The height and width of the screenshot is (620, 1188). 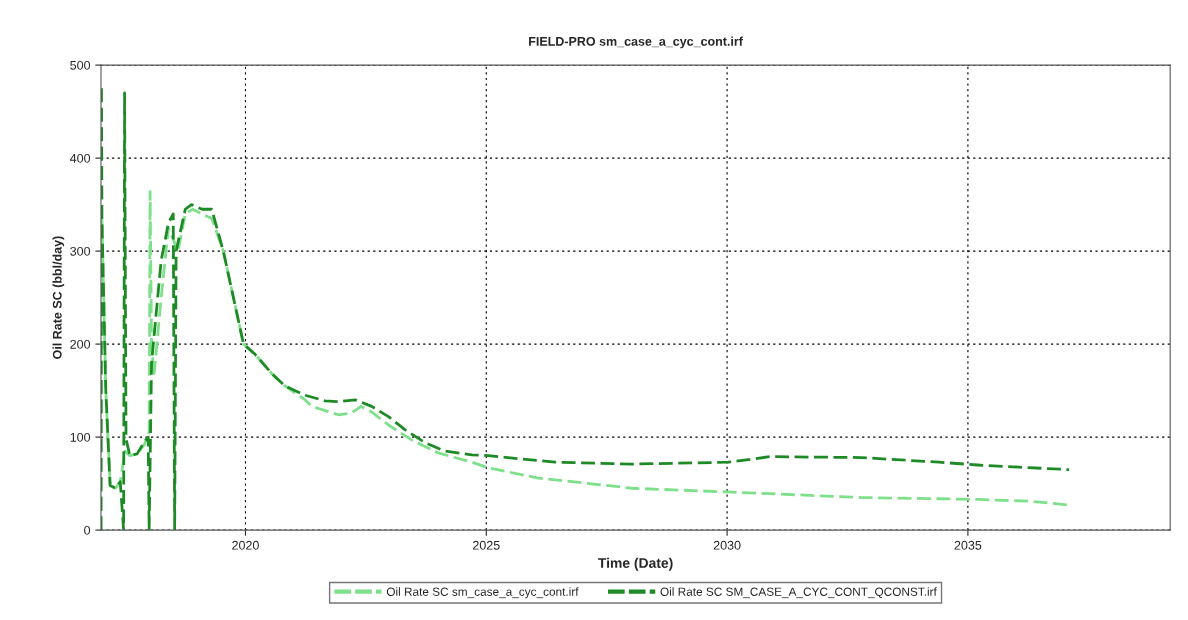 I want to click on y-axis-title: Oil Rate SC (bbl/day), so click(x=58, y=297).